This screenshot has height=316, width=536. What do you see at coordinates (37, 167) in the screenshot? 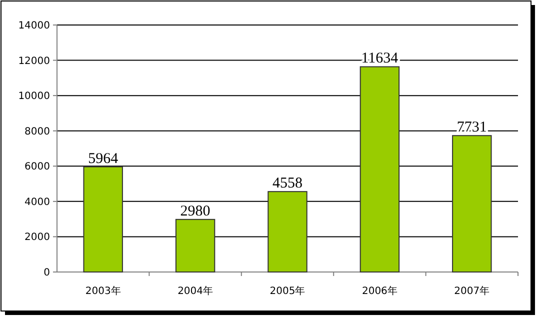
I see `y-tick-label: 6000` at bounding box center [37, 167].